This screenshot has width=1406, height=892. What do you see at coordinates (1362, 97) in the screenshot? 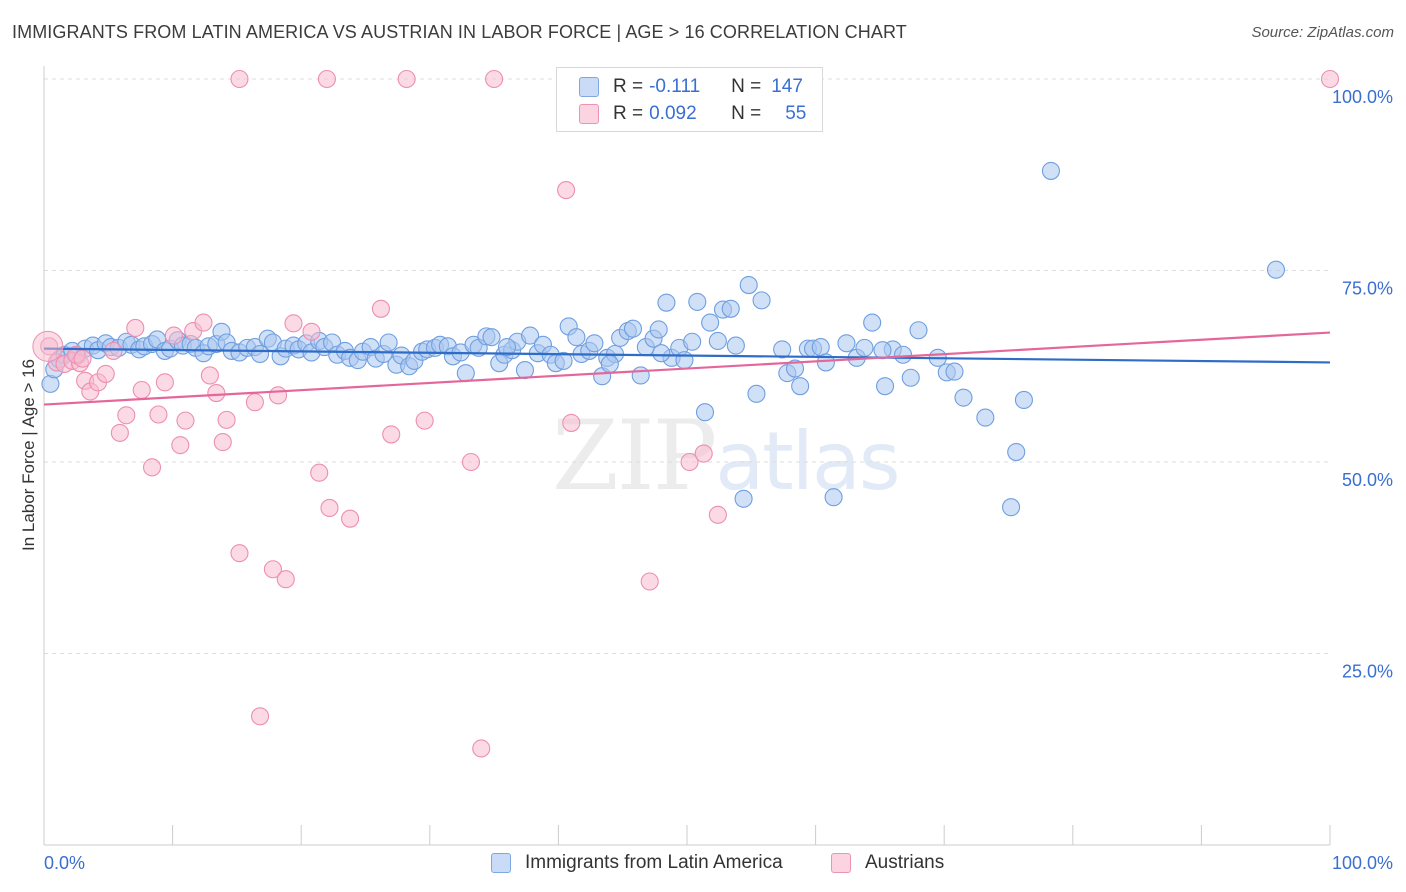
I see `y-tick-label: 100.0%` at bounding box center [1362, 97].